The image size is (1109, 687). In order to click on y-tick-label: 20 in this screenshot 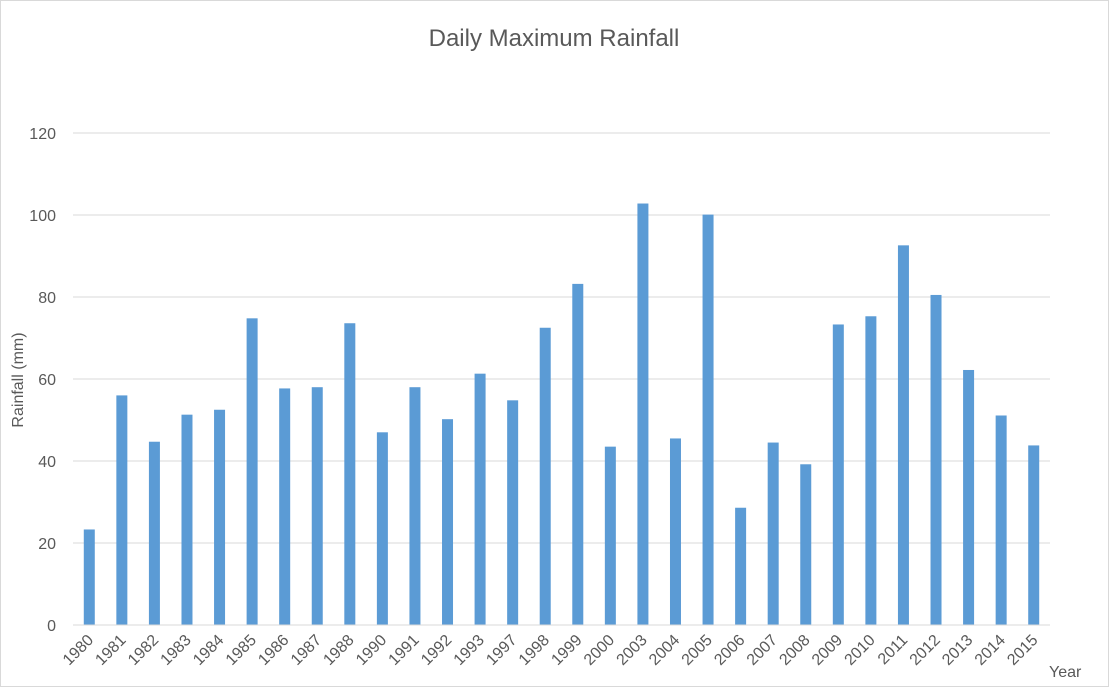, I will do `click(47, 544)`.